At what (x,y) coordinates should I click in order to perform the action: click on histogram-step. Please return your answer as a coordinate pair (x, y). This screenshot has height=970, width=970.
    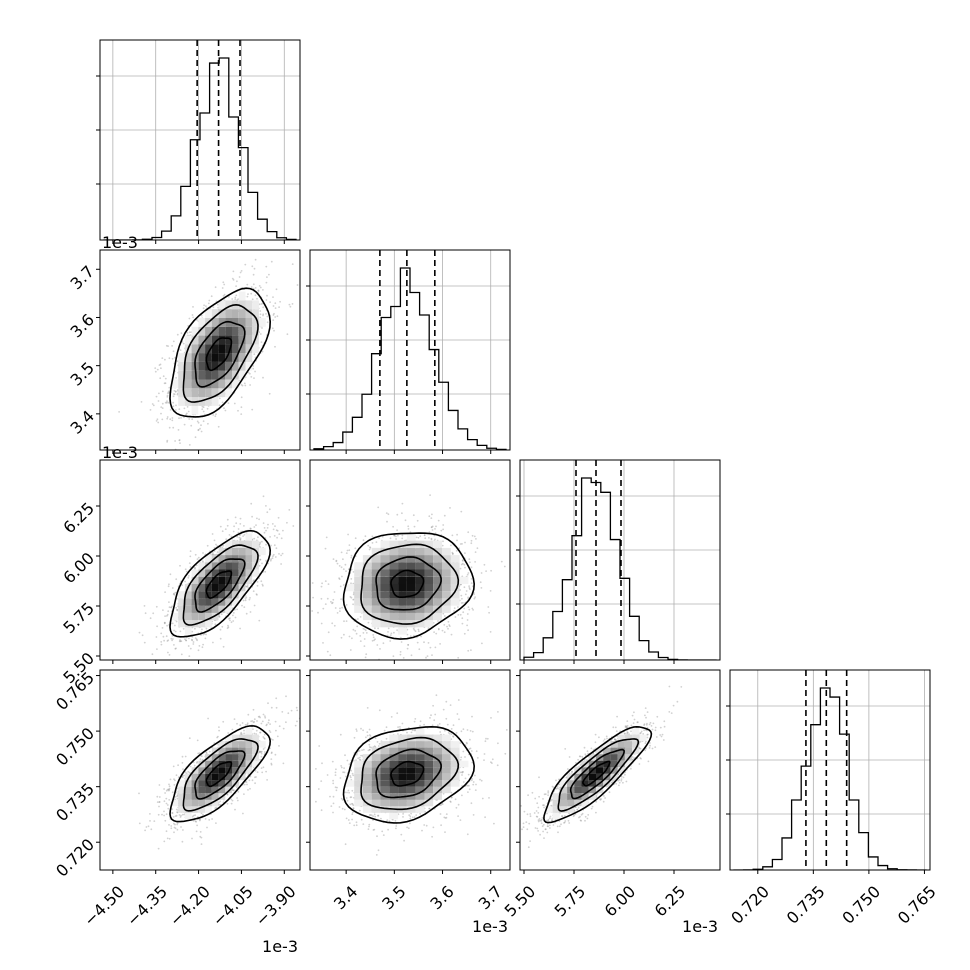
    Looking at the image, I should click on (410, 358).